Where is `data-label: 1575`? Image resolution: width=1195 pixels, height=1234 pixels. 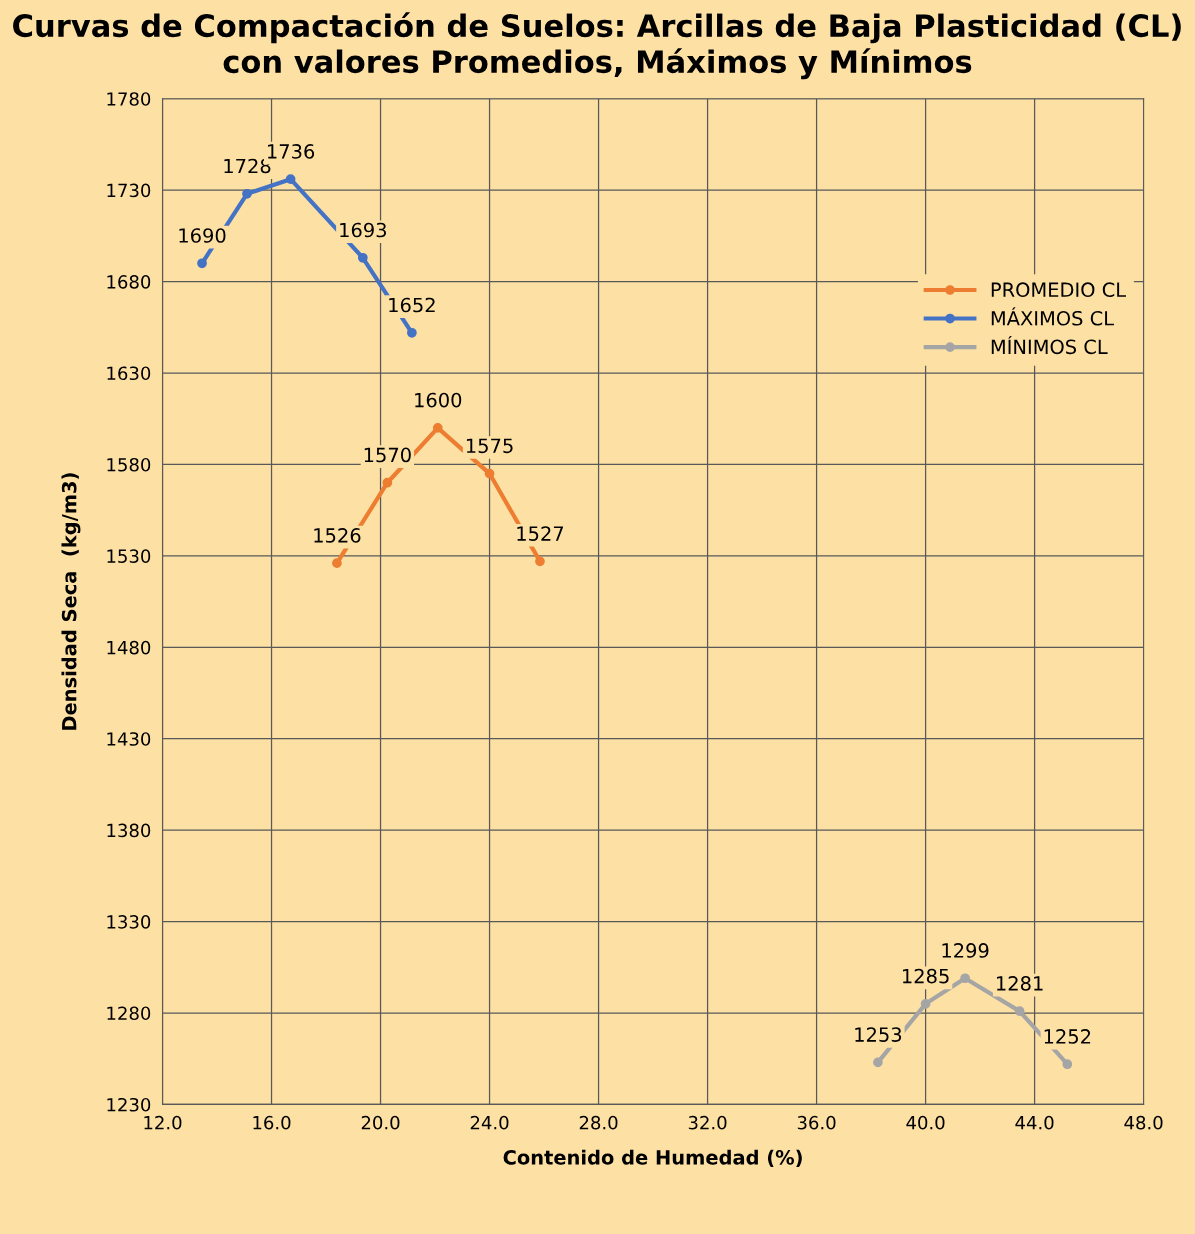 data-label: 1575 is located at coordinates (489, 446).